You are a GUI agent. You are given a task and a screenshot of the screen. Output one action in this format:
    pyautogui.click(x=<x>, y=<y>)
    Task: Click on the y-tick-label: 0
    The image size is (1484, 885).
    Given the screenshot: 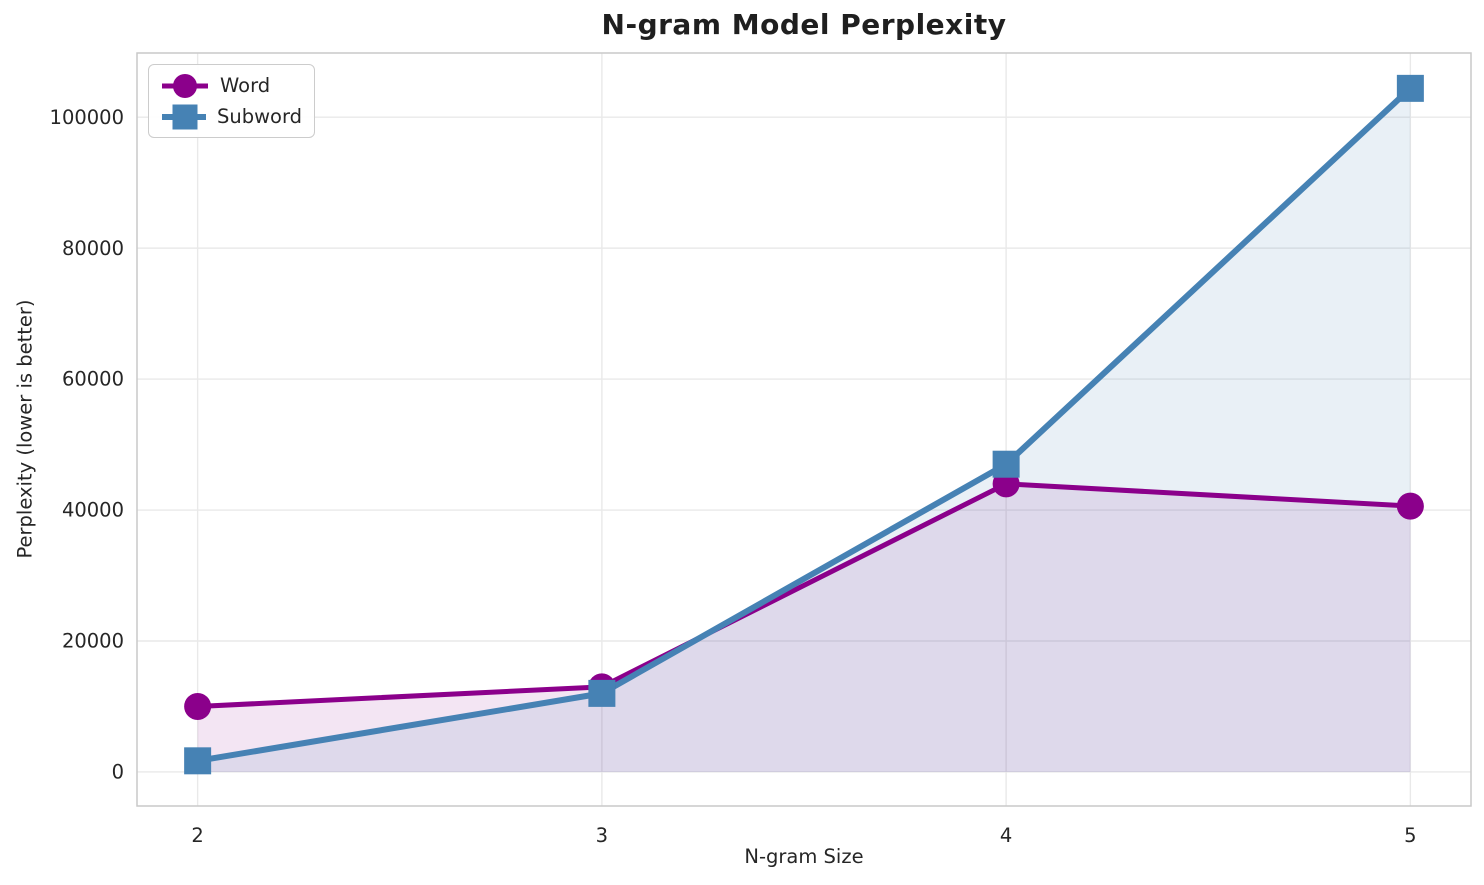 What is the action you would take?
    pyautogui.click(x=118, y=772)
    